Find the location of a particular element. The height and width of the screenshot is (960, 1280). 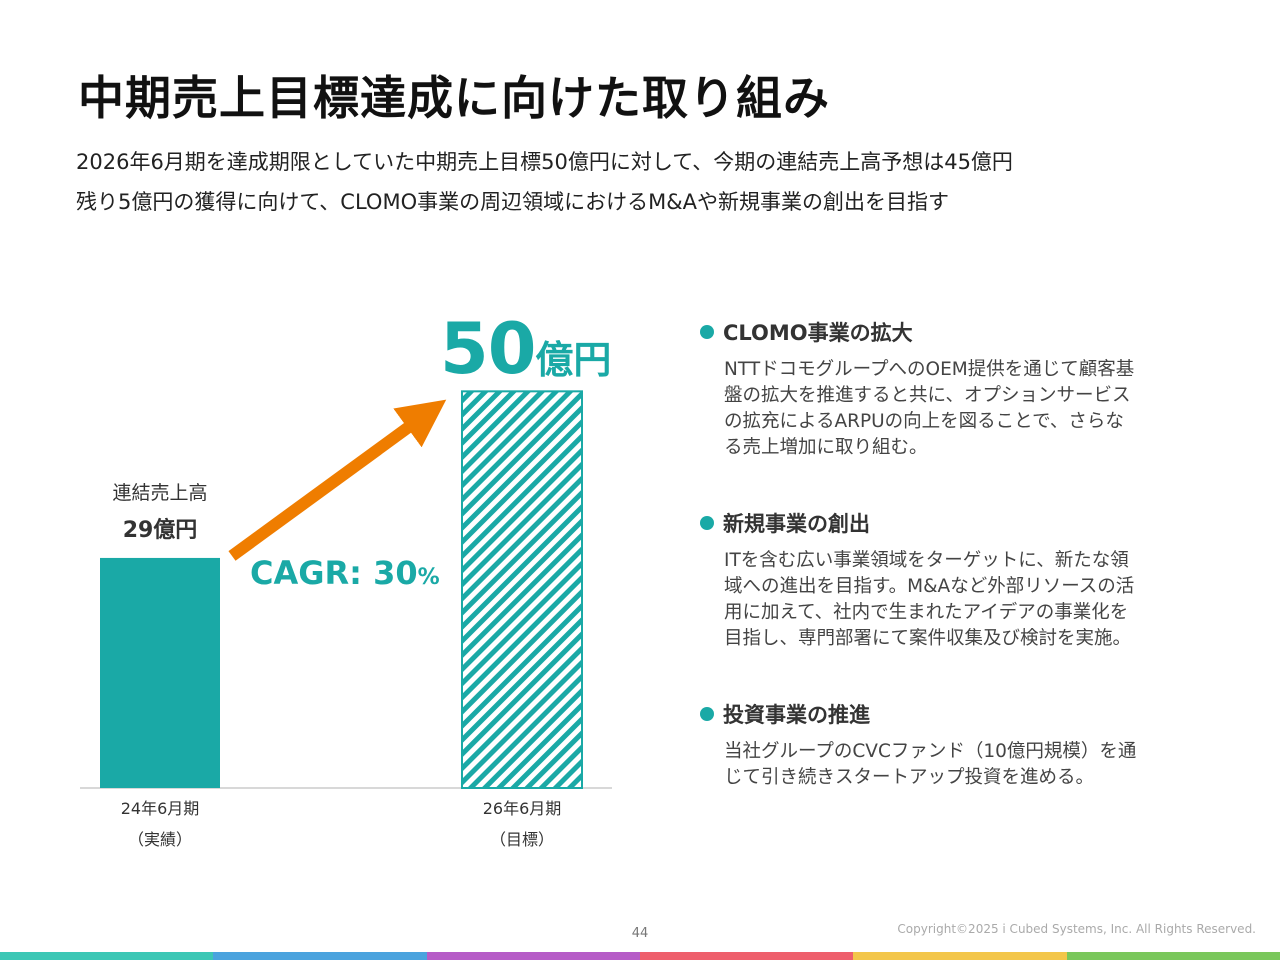

x-tick-type: （実績） is located at coordinates (159, 839).